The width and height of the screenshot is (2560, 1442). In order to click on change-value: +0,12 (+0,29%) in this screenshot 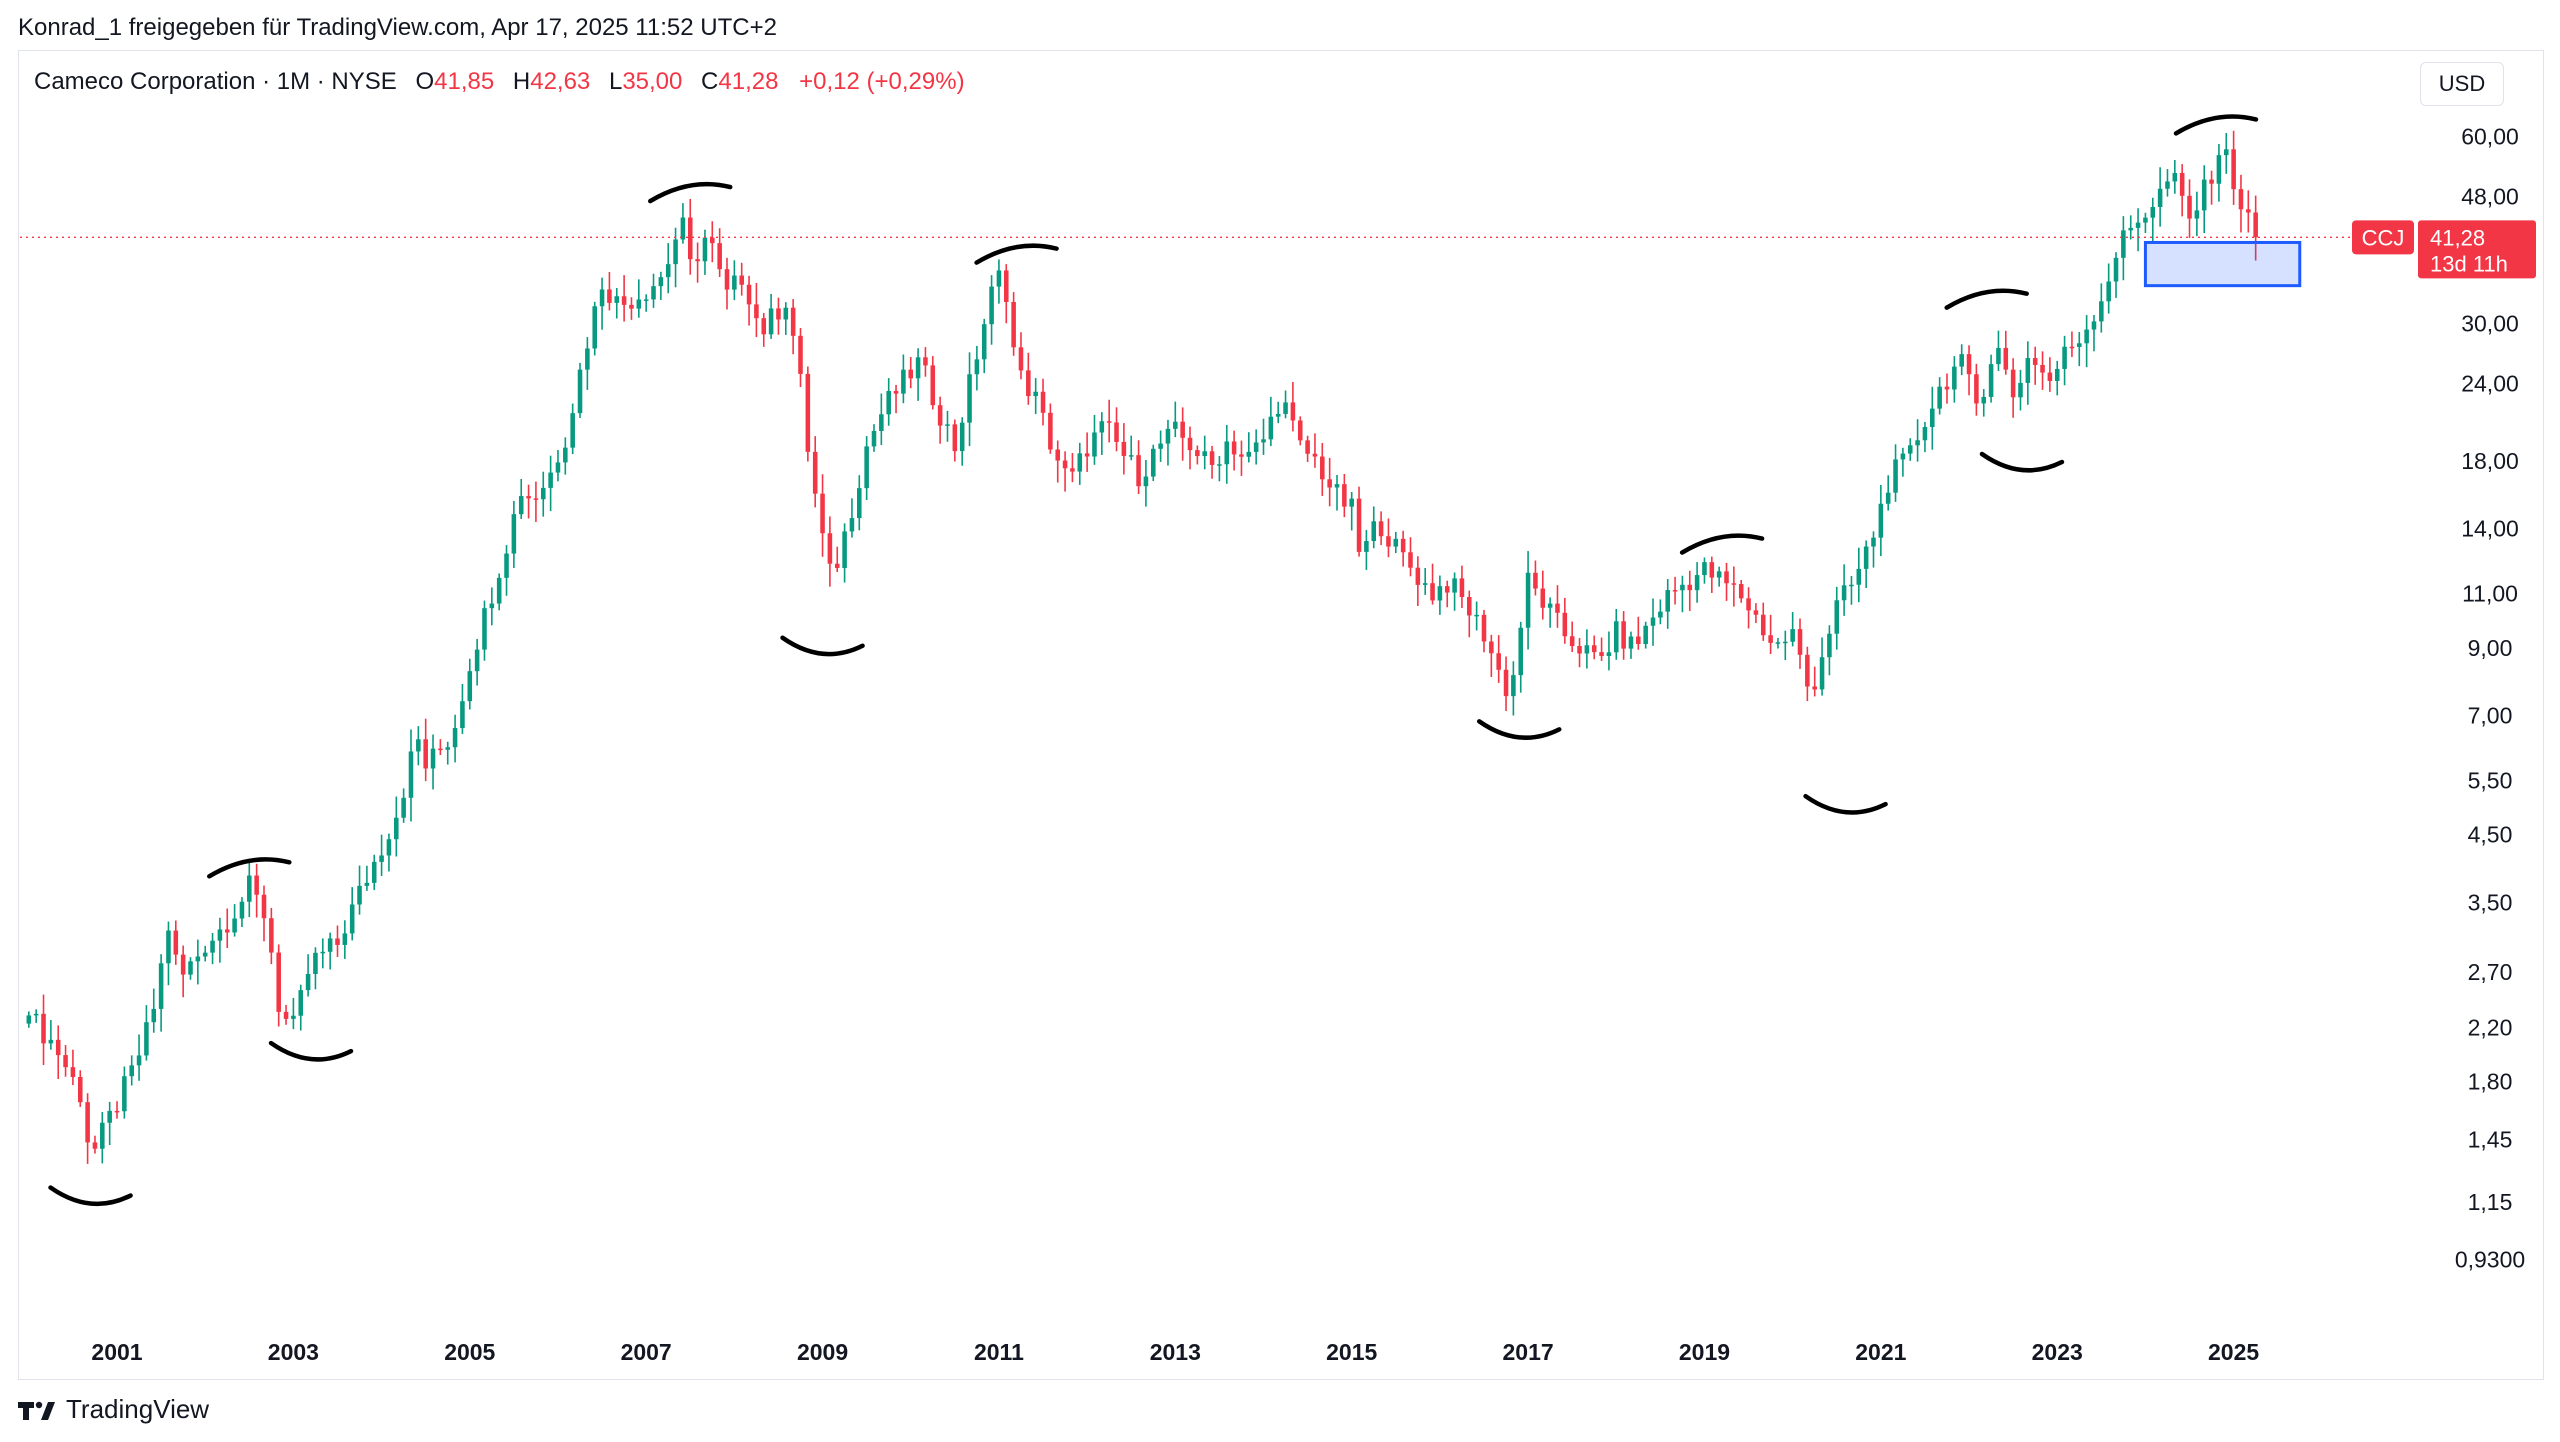, I will do `click(882, 81)`.